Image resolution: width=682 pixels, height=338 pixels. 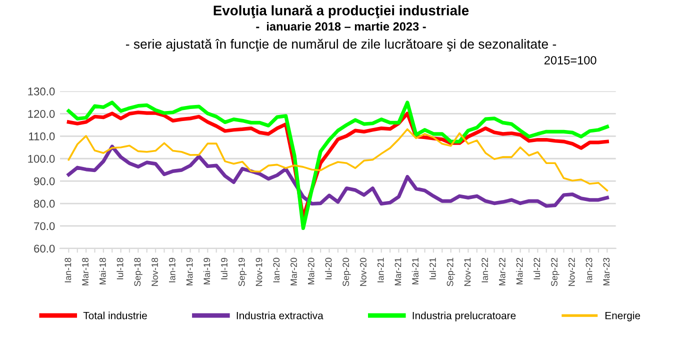 What do you see at coordinates (328, 269) in the screenshot?
I see `x-tick-label: Iul-20` at bounding box center [328, 269].